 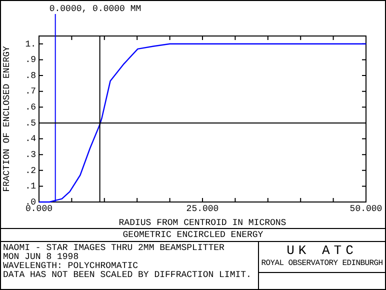 I want to click on text: GEOMETRIC ENCIRCLED ENERGY, so click(x=193, y=234).